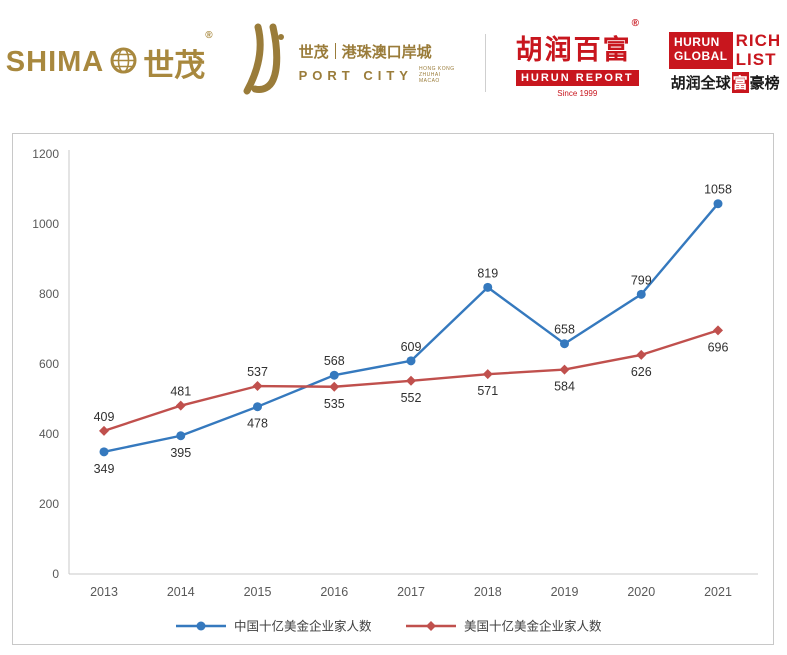  What do you see at coordinates (565, 592) in the screenshot?
I see `x-tick-label: 2019` at bounding box center [565, 592].